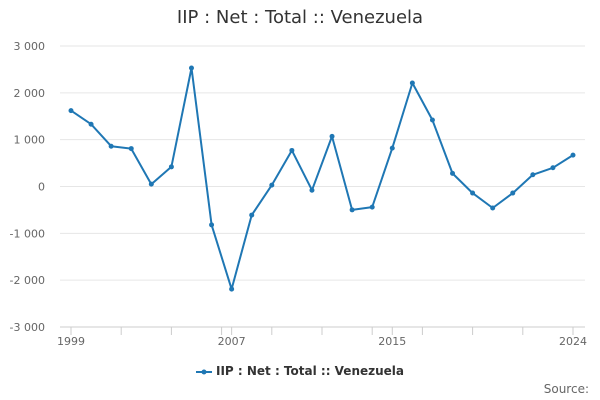 The width and height of the screenshot is (600, 400). Describe the element at coordinates (309, 371) in the screenshot. I see `legend-label: IIP : Net : Total :: Venezuela` at that location.